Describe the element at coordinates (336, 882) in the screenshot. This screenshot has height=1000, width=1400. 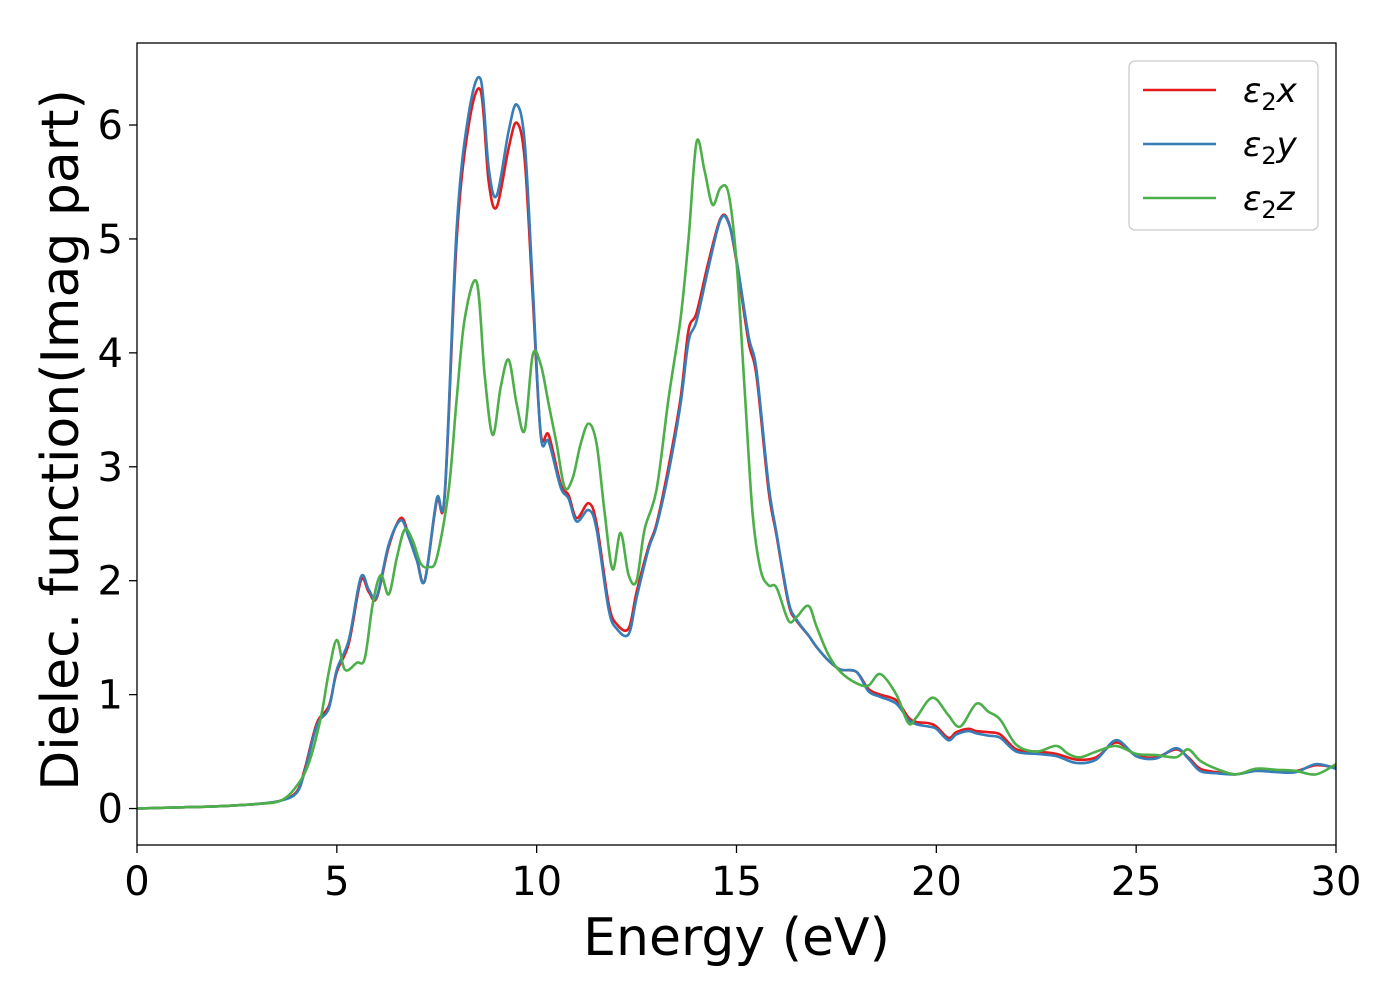
I see `x-tick-label: 5` at that location.